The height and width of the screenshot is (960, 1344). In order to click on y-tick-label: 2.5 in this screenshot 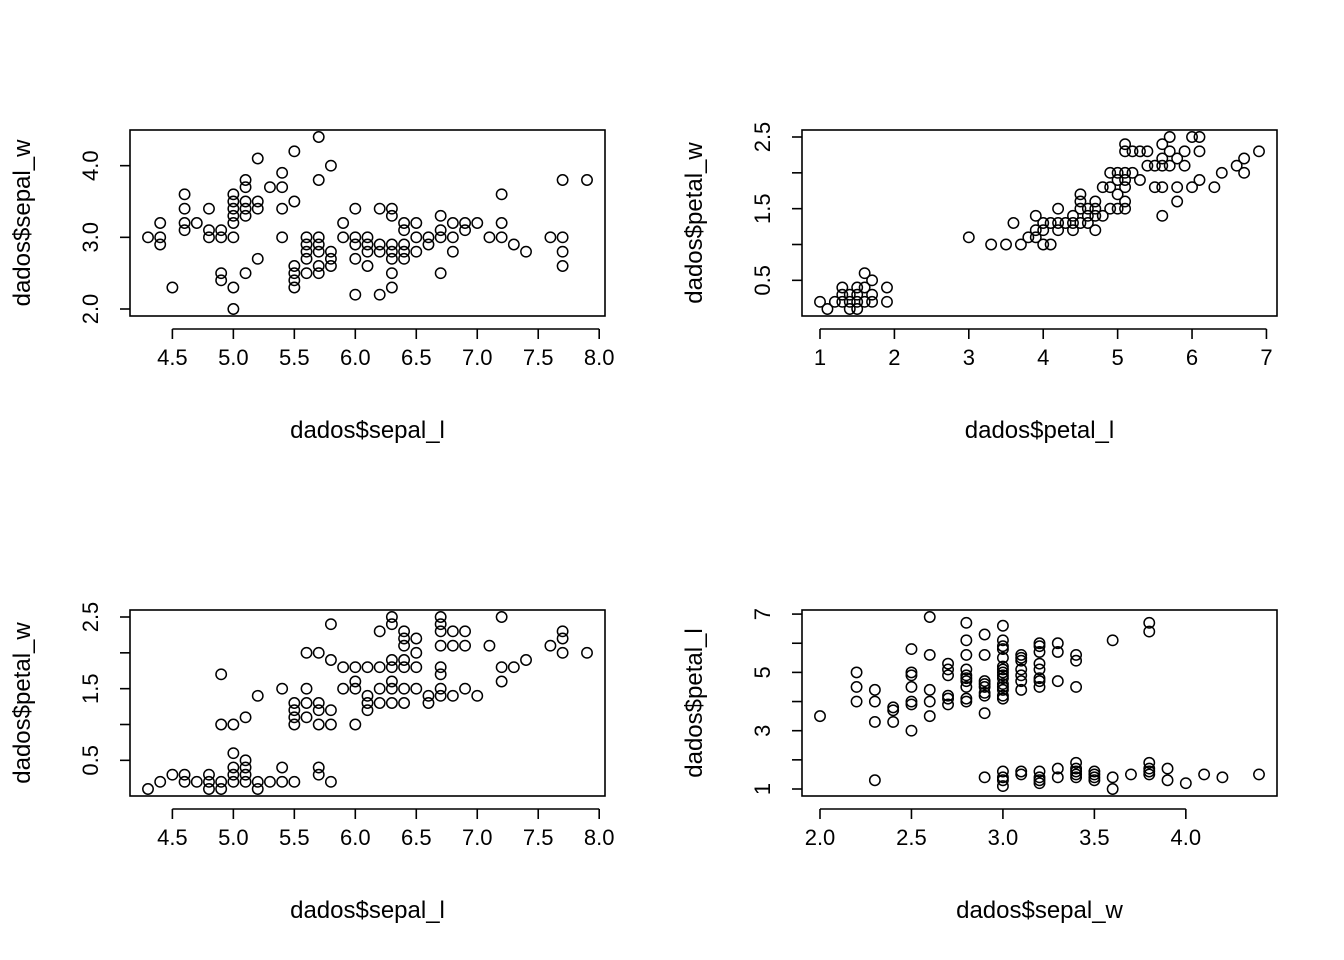, I will do `click(762, 137)`.